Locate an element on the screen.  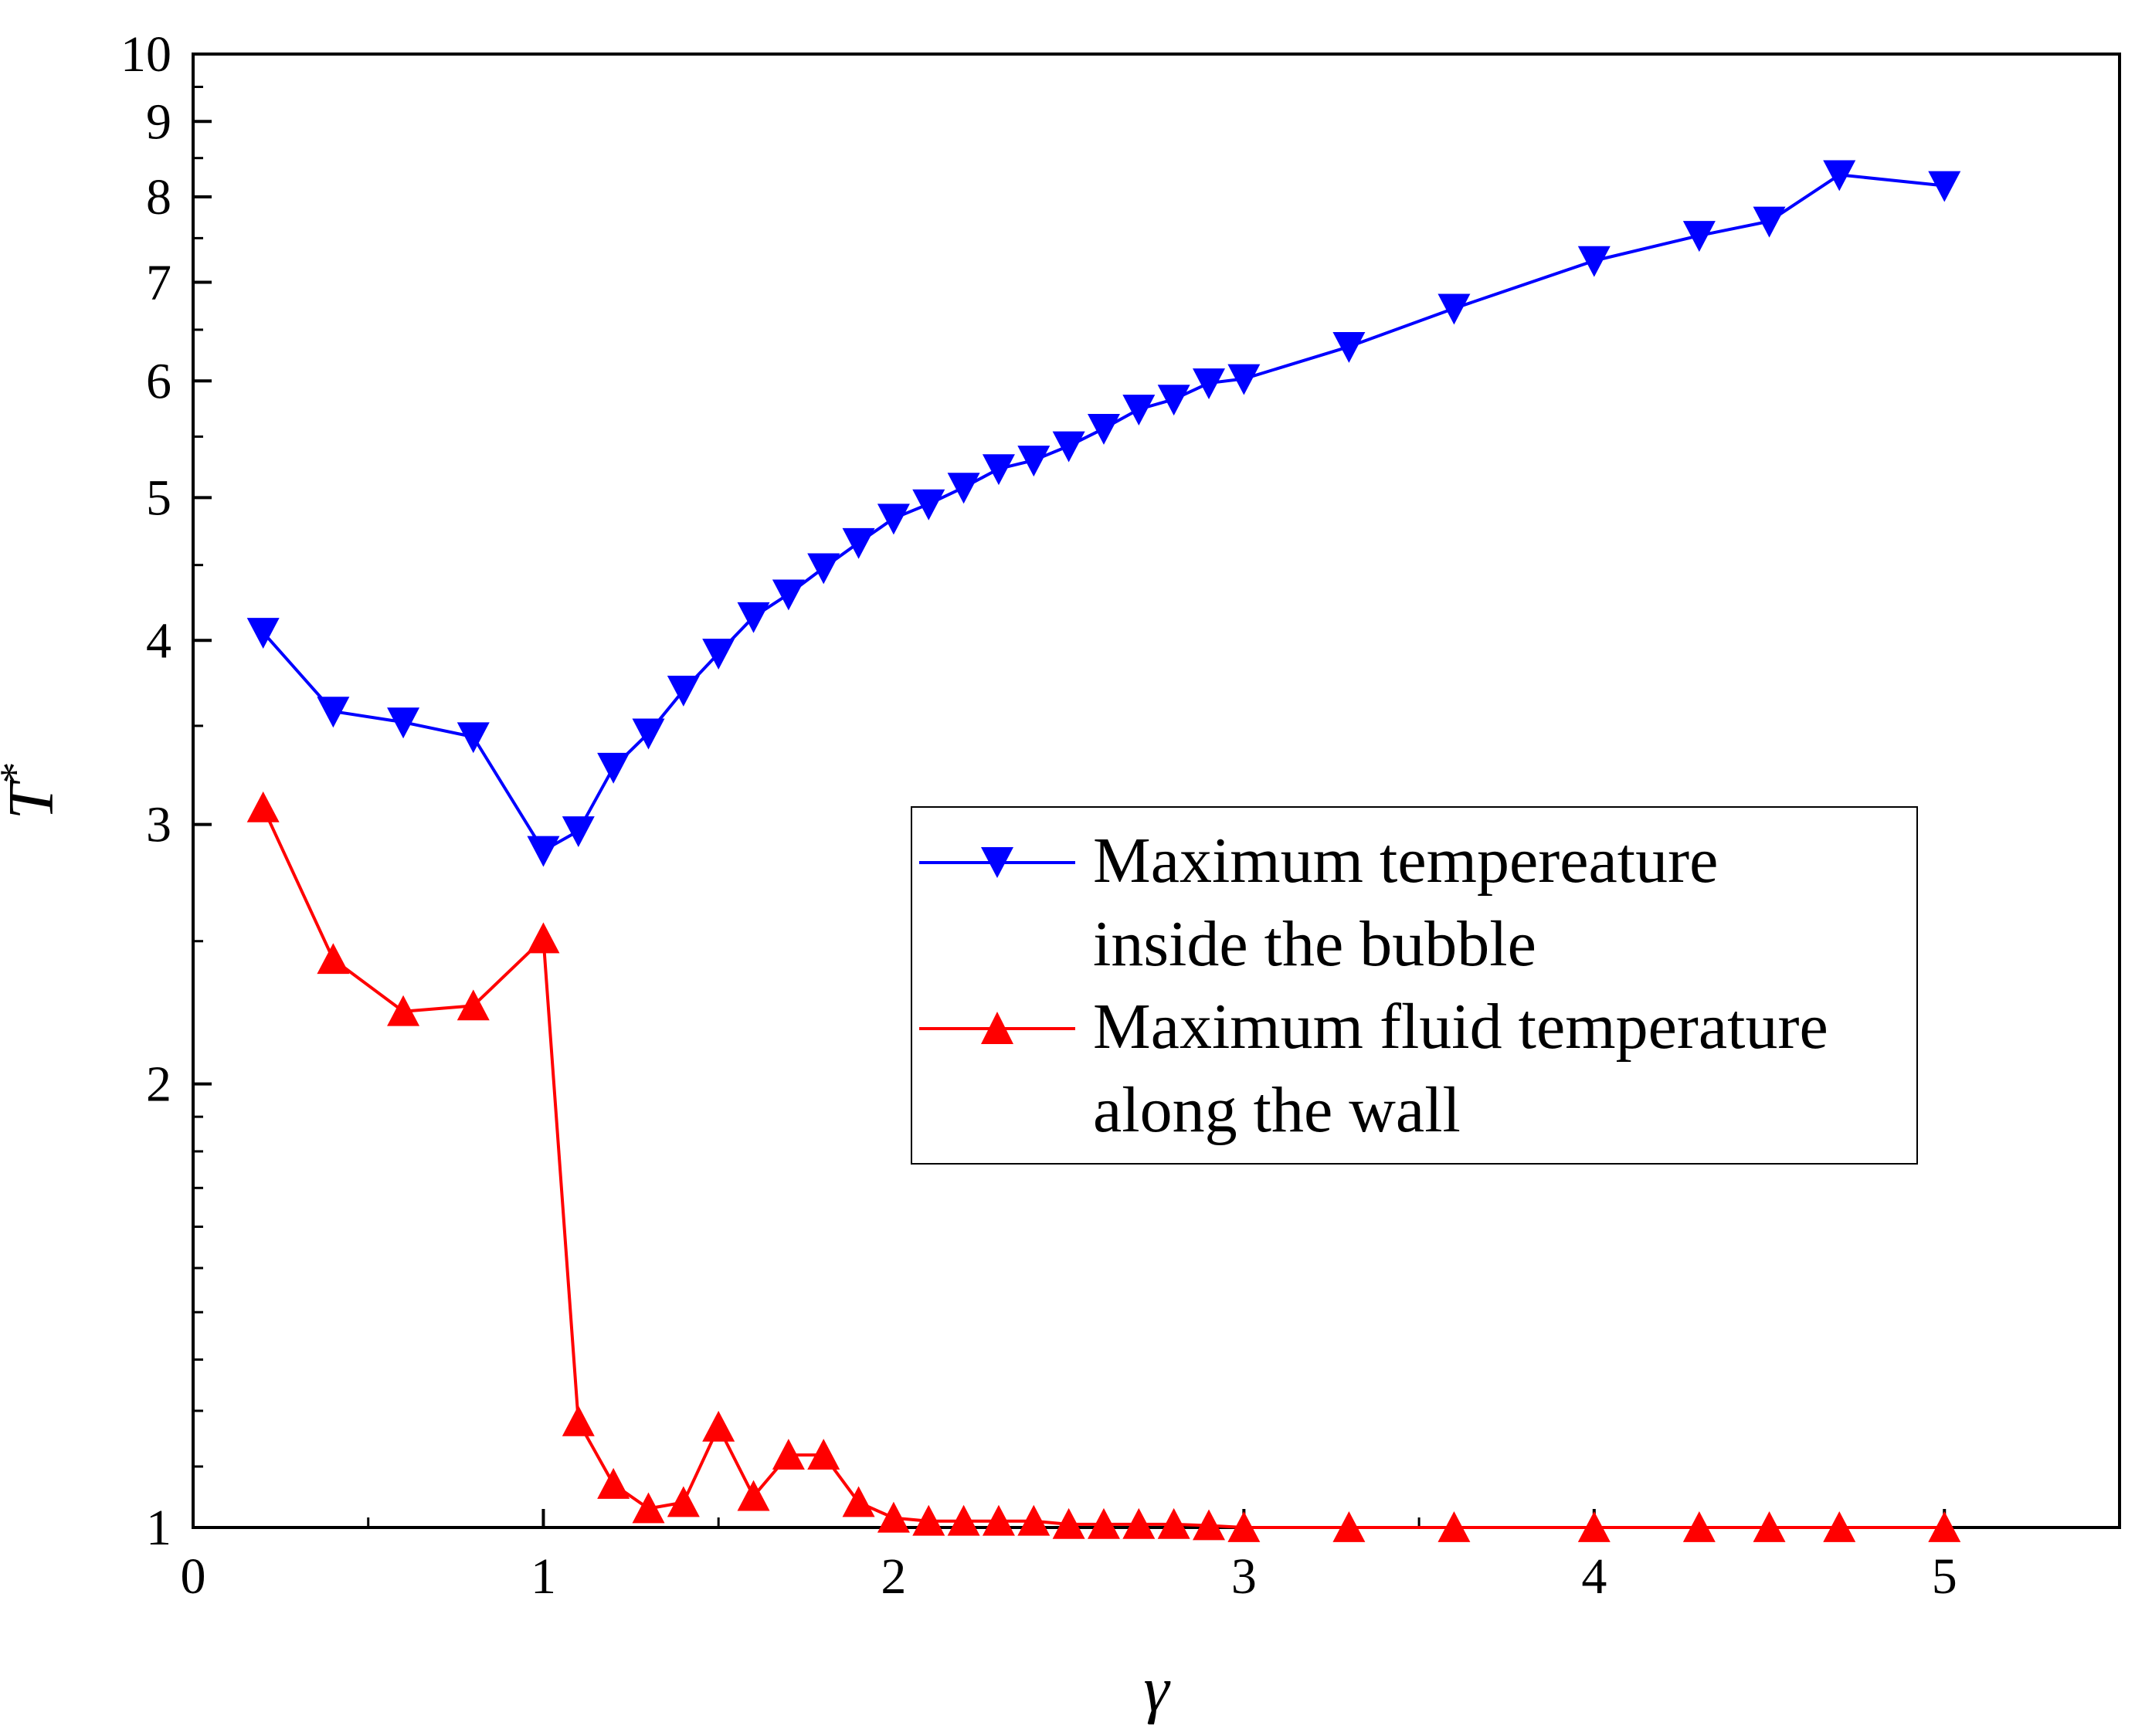
x-tick-label: 3 is located at coordinates (1244, 1576).